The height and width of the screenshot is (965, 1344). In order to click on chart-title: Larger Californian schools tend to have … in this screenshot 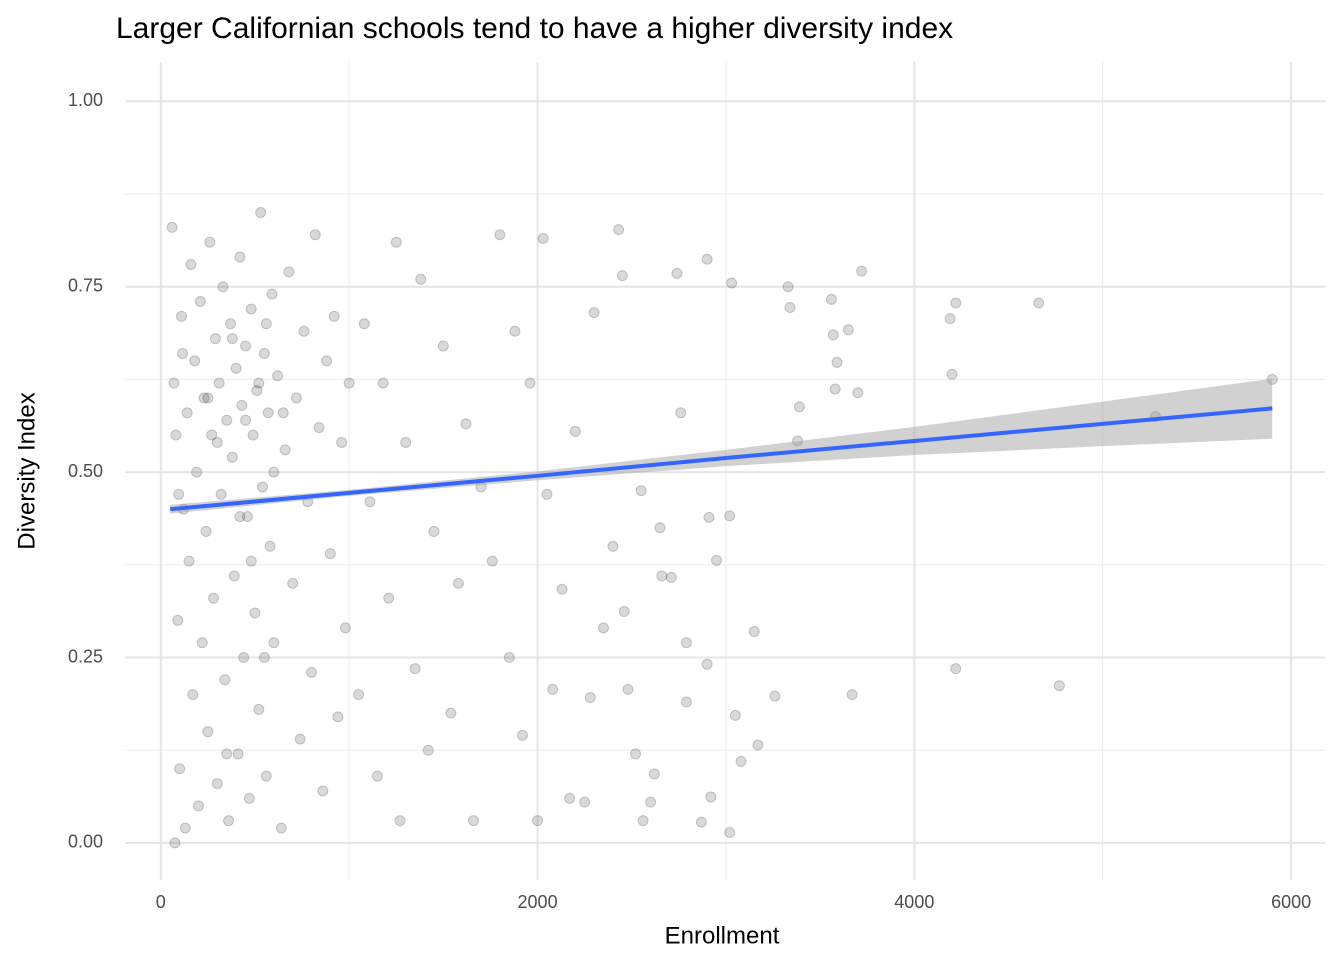, I will do `click(534, 28)`.